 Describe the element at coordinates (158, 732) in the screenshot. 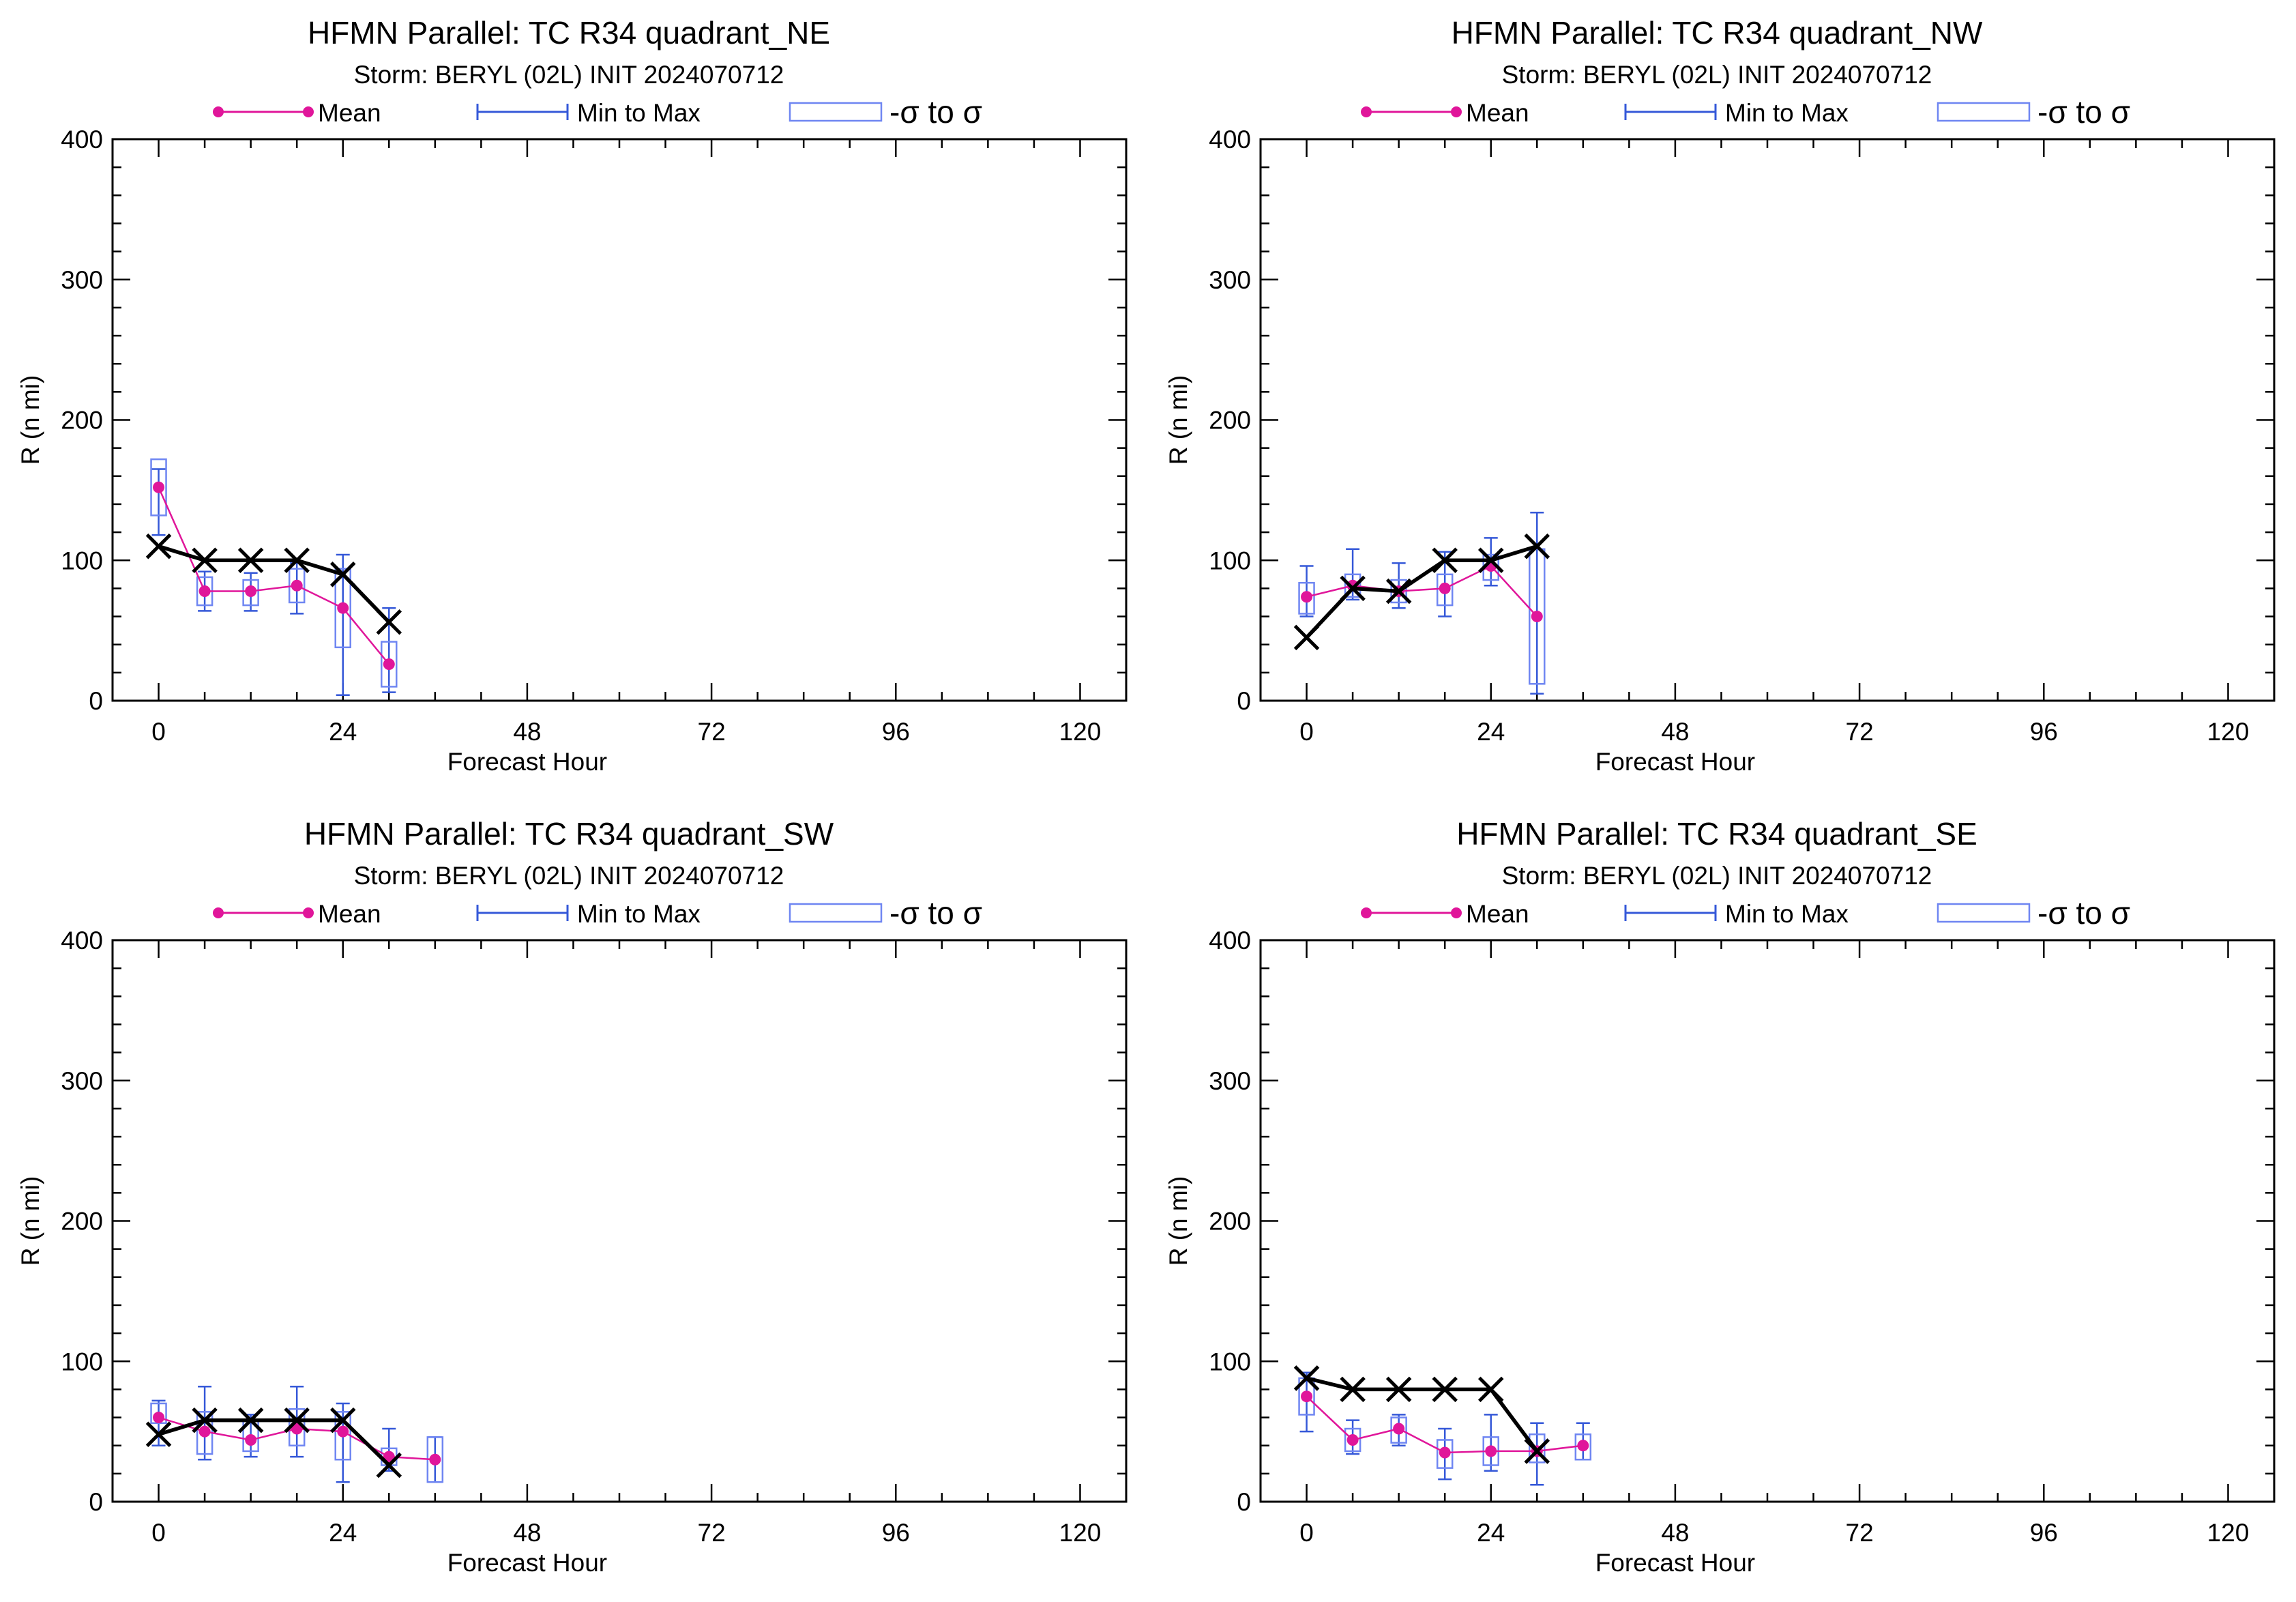

I see `x-tick-label: 0` at that location.